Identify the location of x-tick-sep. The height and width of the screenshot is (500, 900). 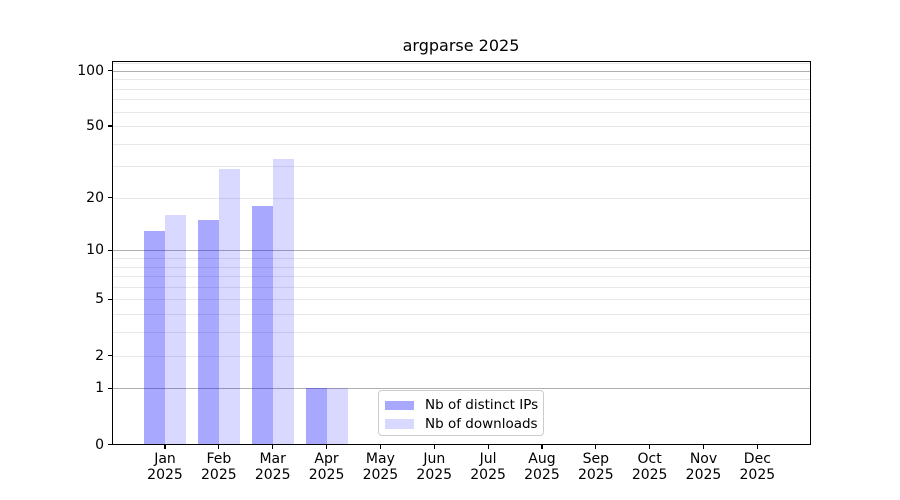
(596, 447).